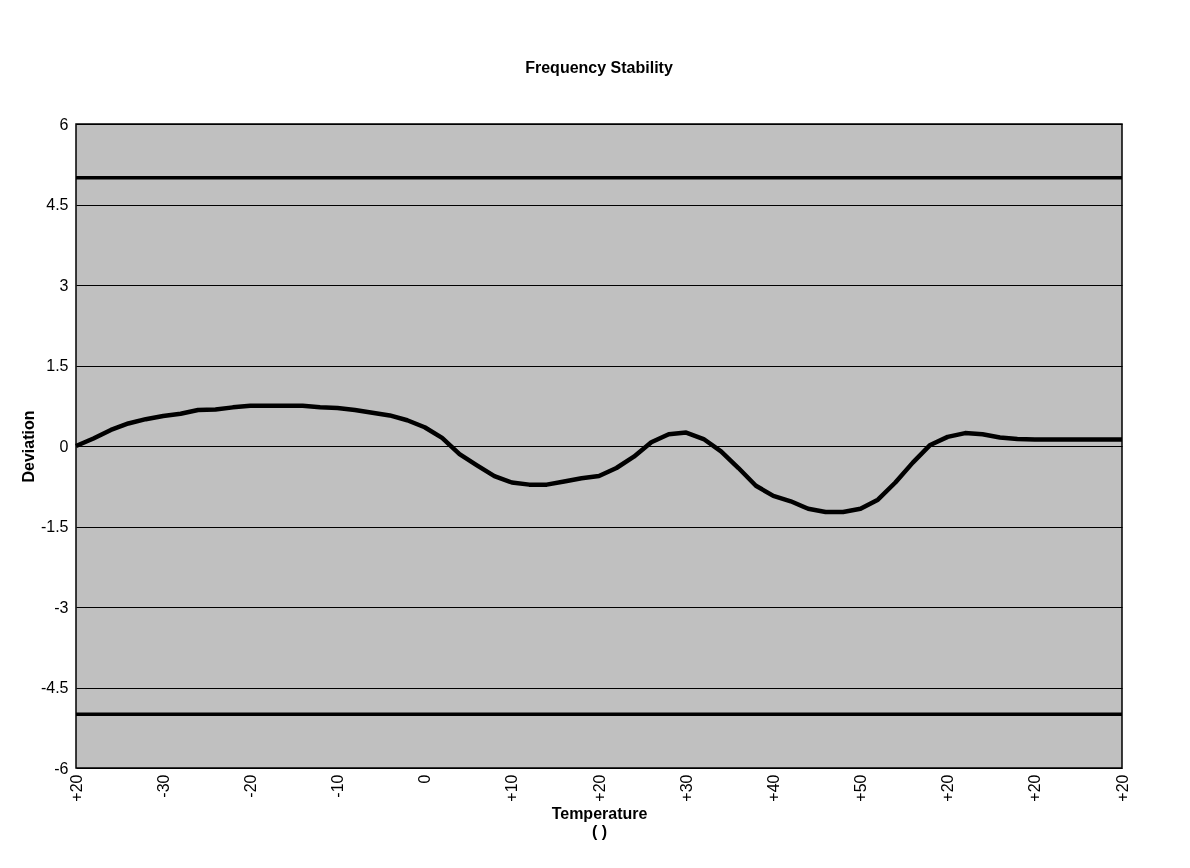  I want to click on x-axis-title: Temperature ( ), so click(599, 822).